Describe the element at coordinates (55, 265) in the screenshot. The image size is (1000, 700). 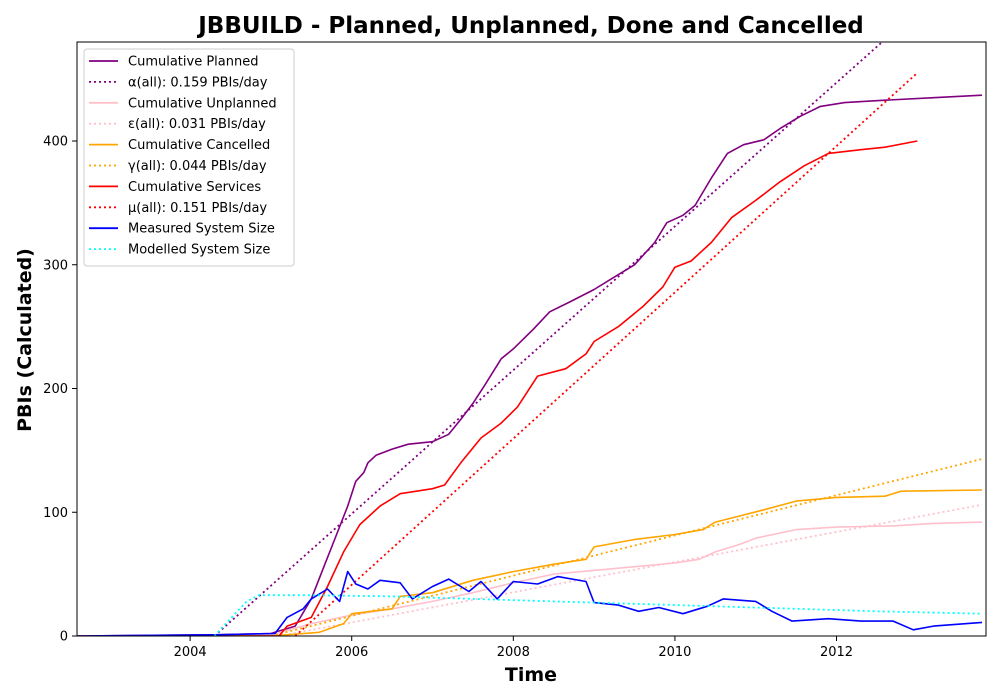
I see `y-tick-label: 300` at that location.